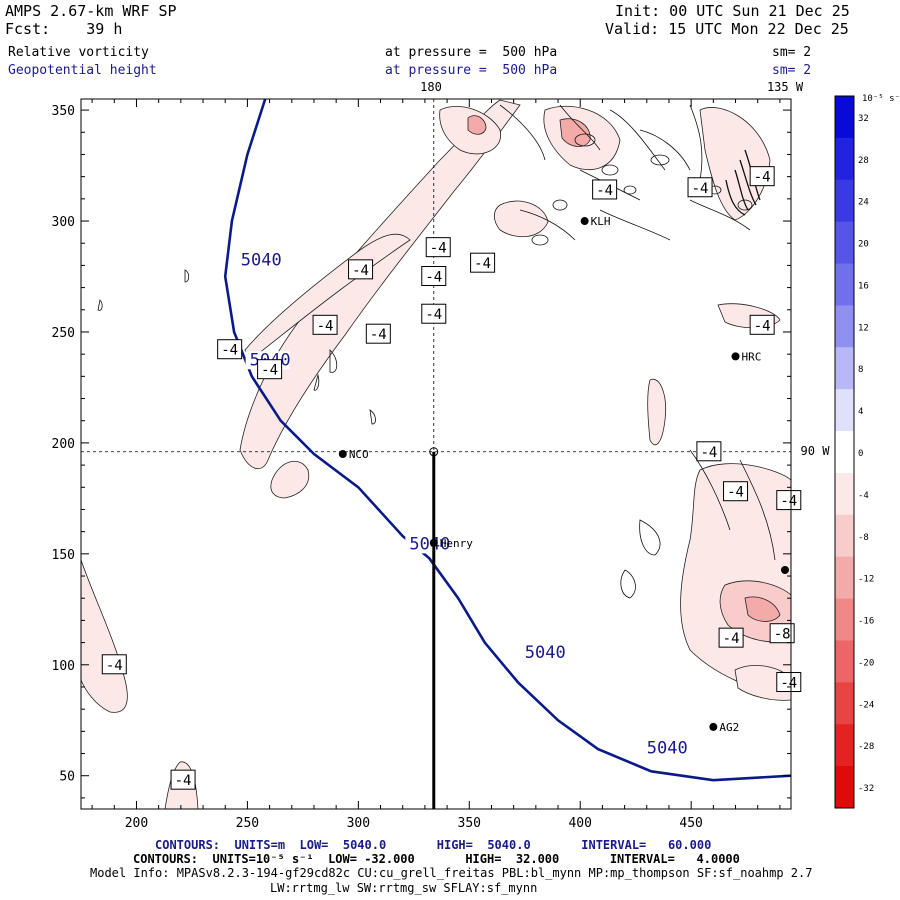  I want to click on x-tick-label: 450, so click(690, 823).